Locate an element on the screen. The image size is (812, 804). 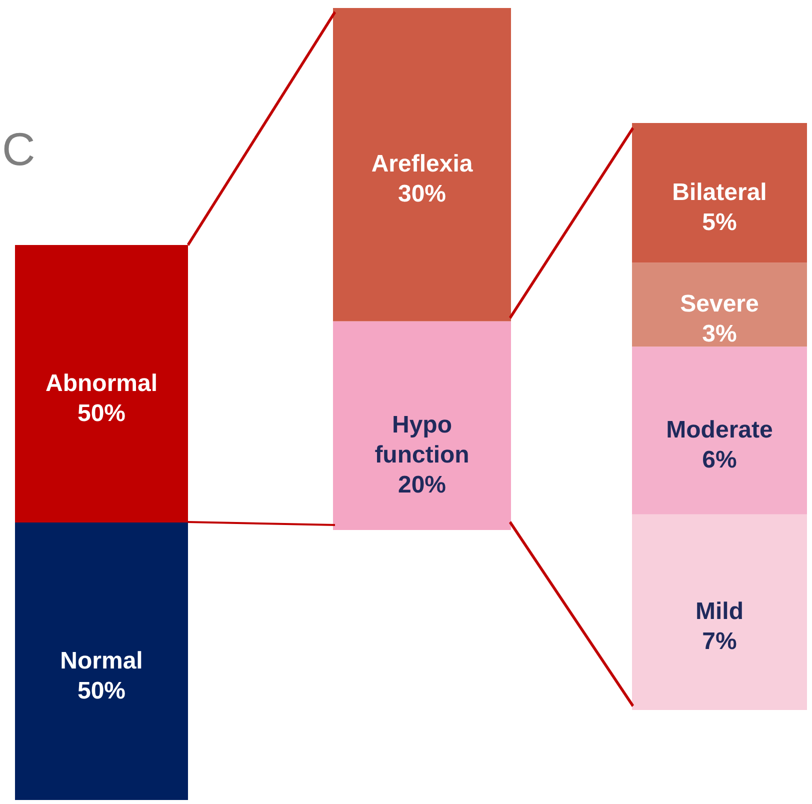
series-label: Severe is located at coordinates (719, 304).